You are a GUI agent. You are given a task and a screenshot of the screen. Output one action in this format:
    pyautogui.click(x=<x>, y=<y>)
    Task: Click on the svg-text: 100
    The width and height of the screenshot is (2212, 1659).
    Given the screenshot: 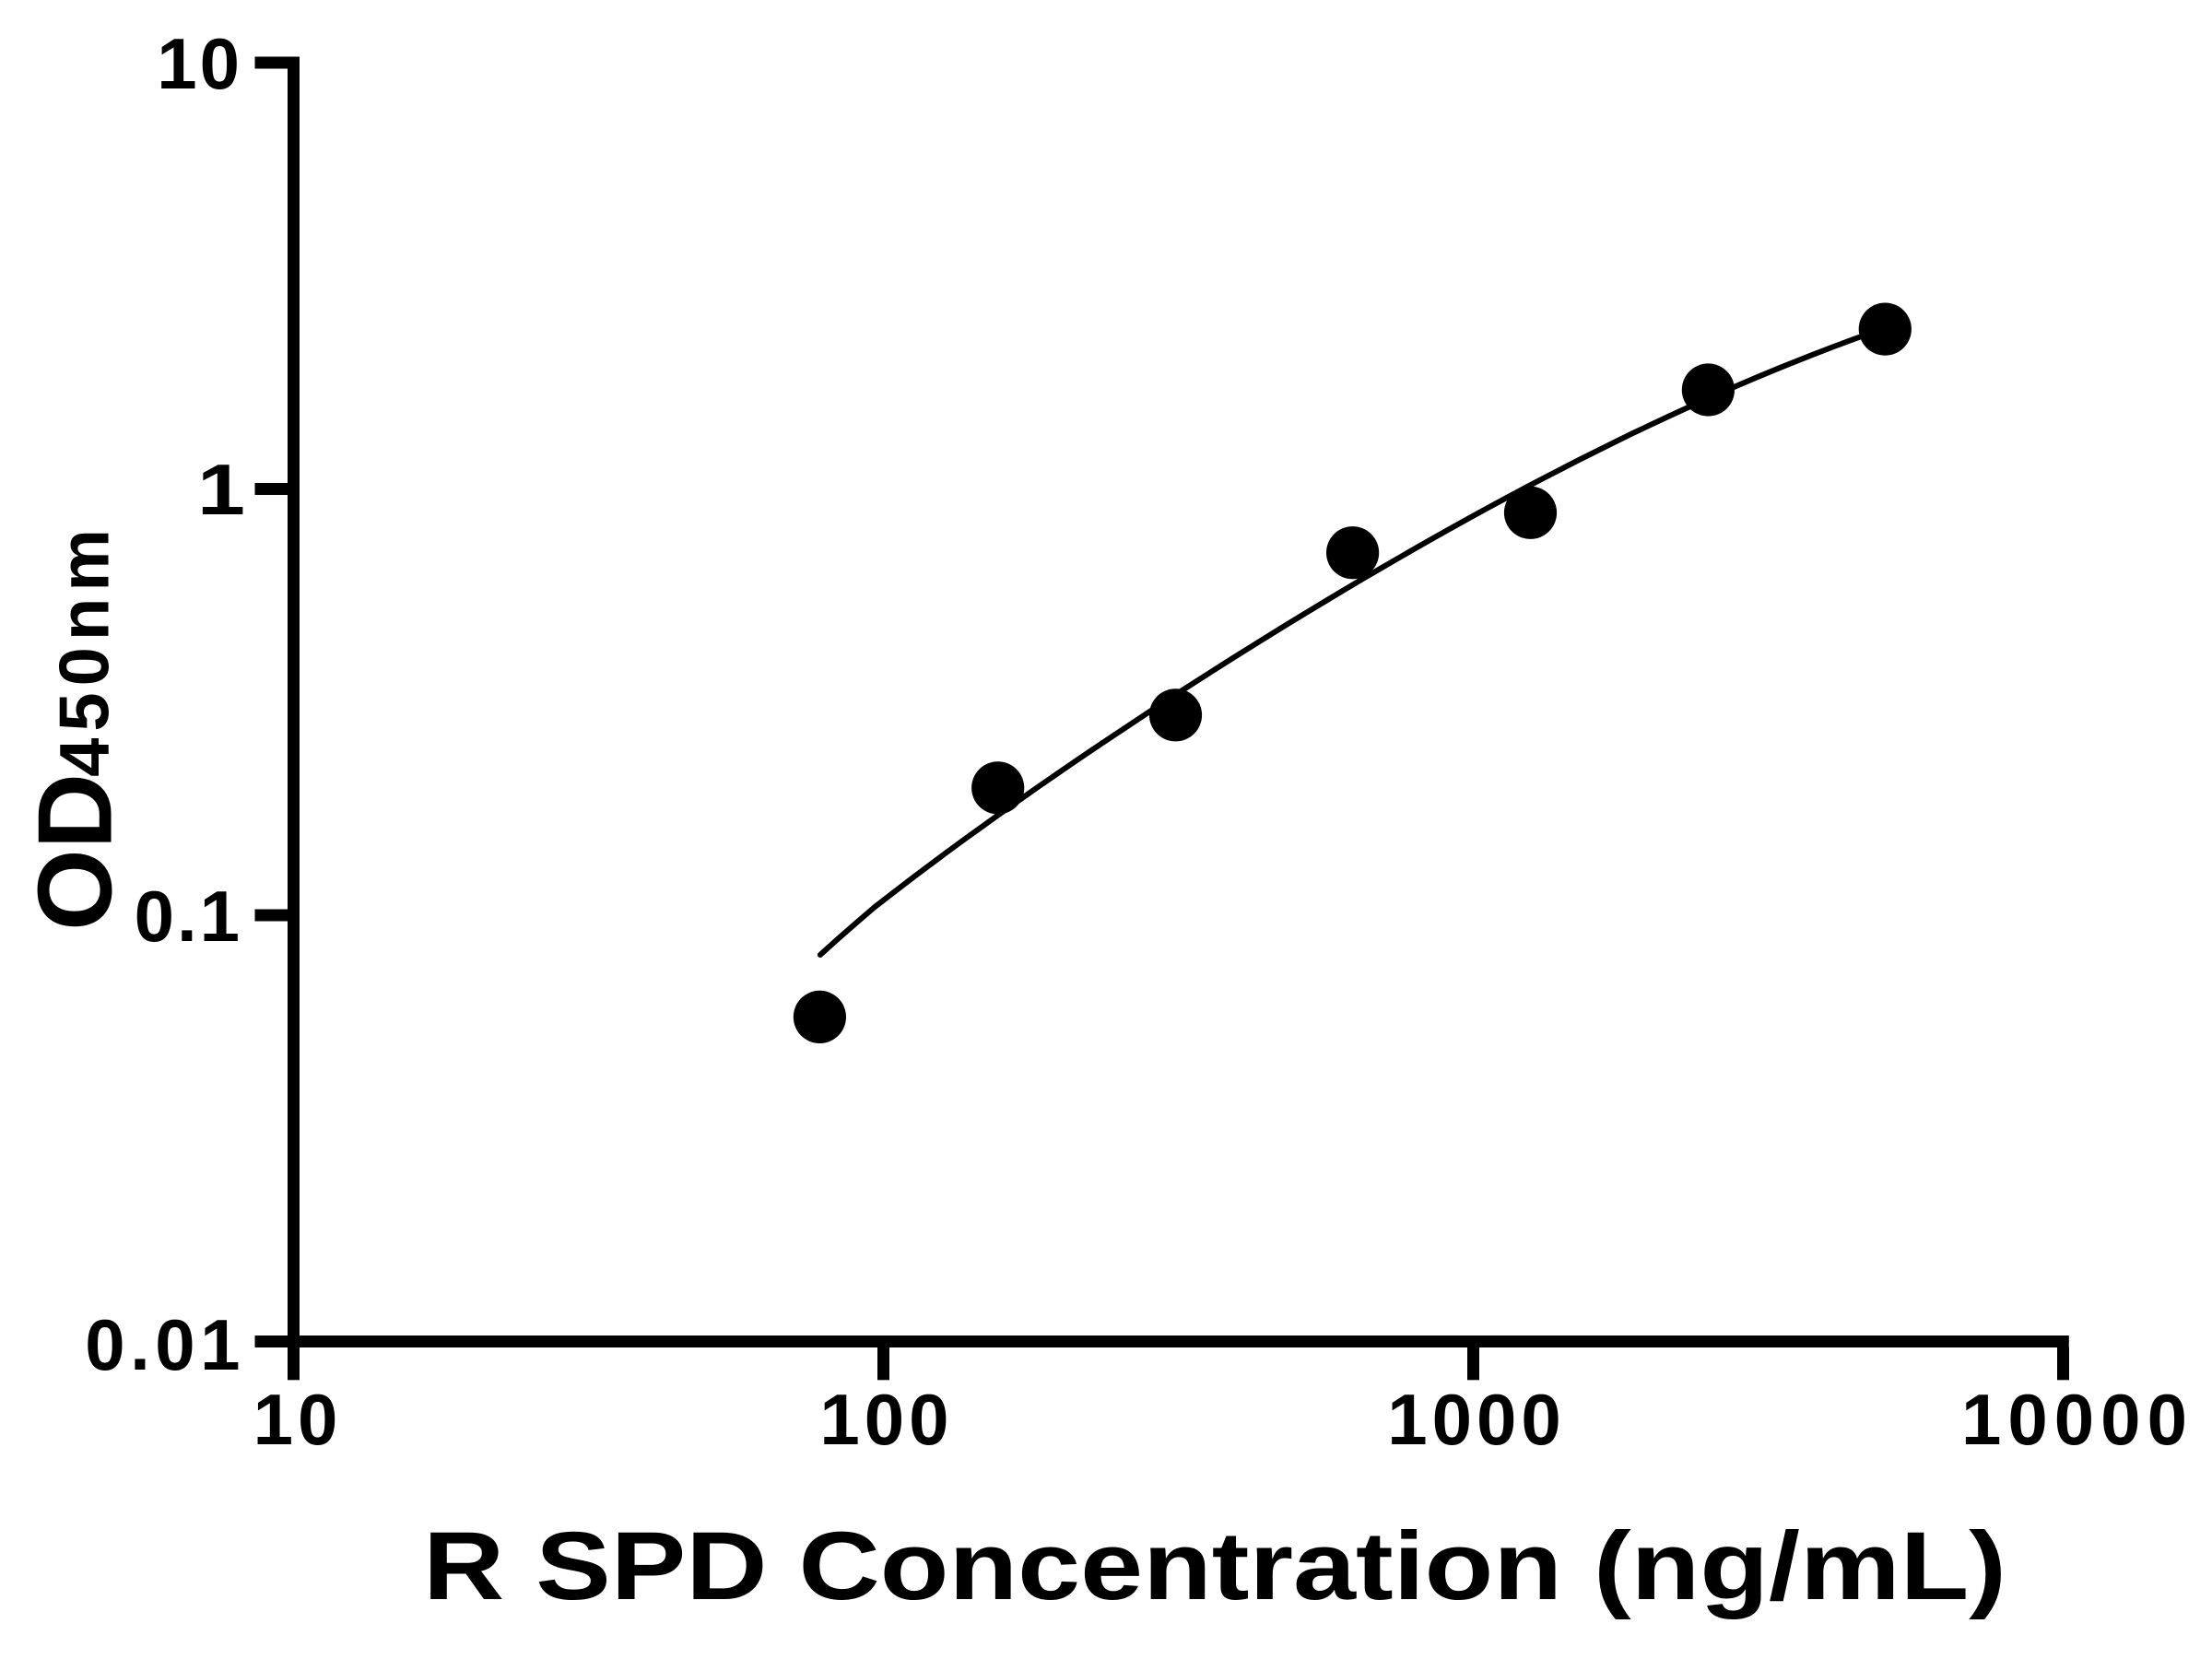 What is the action you would take?
    pyautogui.click(x=886, y=1419)
    